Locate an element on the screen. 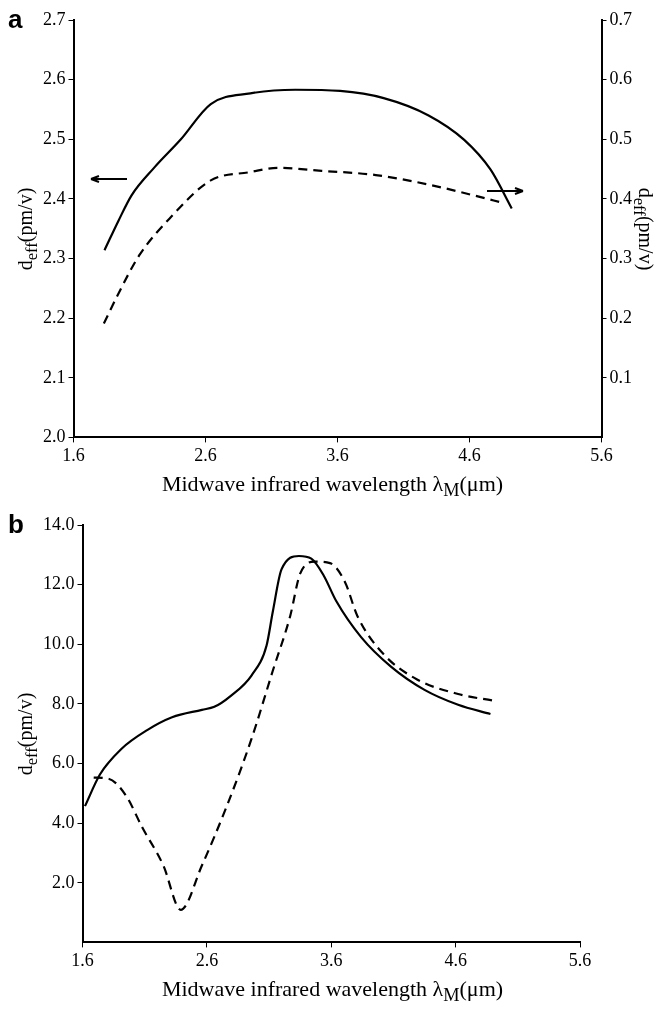  y-tick-label: 2.5 is located at coordinates (54, 137).